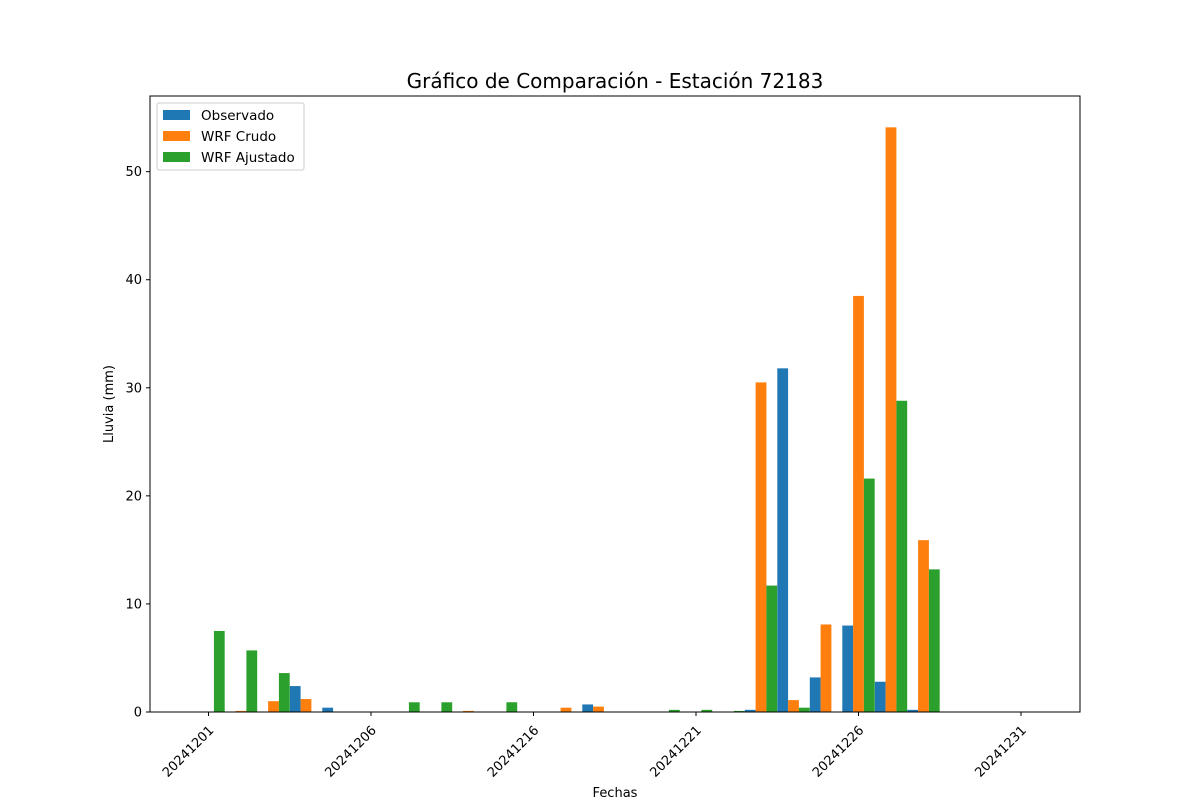  Describe the element at coordinates (350, 751) in the screenshot. I see `x-tick-label: 20241206` at that location.